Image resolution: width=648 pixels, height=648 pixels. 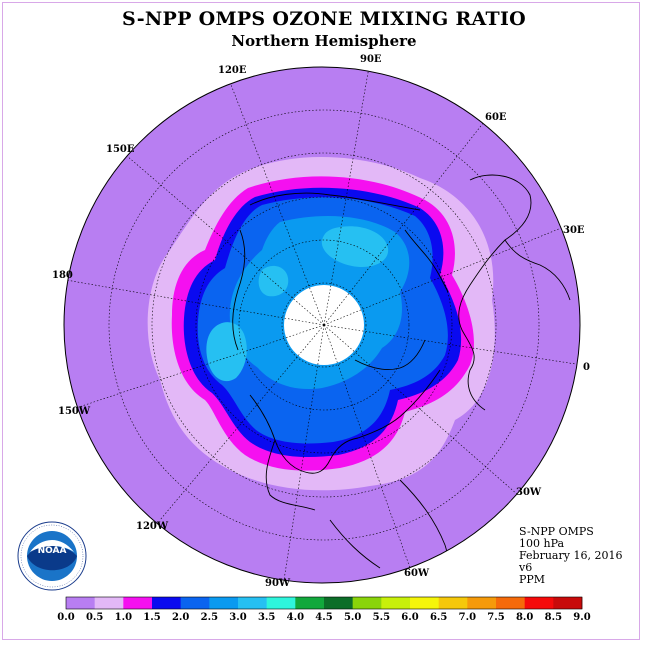 What do you see at coordinates (278, 583) in the screenshot?
I see `lon-label-90w: 90W` at bounding box center [278, 583].